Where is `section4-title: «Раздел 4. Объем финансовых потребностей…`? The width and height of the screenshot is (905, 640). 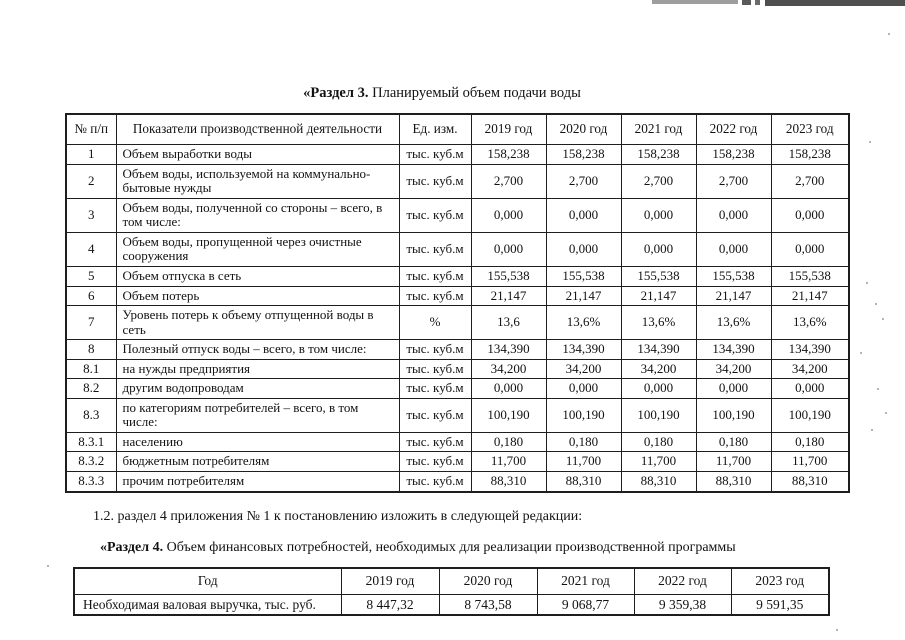
section4-title: «Раздел 4. Объем финансовых потребностей… is located at coordinates (502, 548).